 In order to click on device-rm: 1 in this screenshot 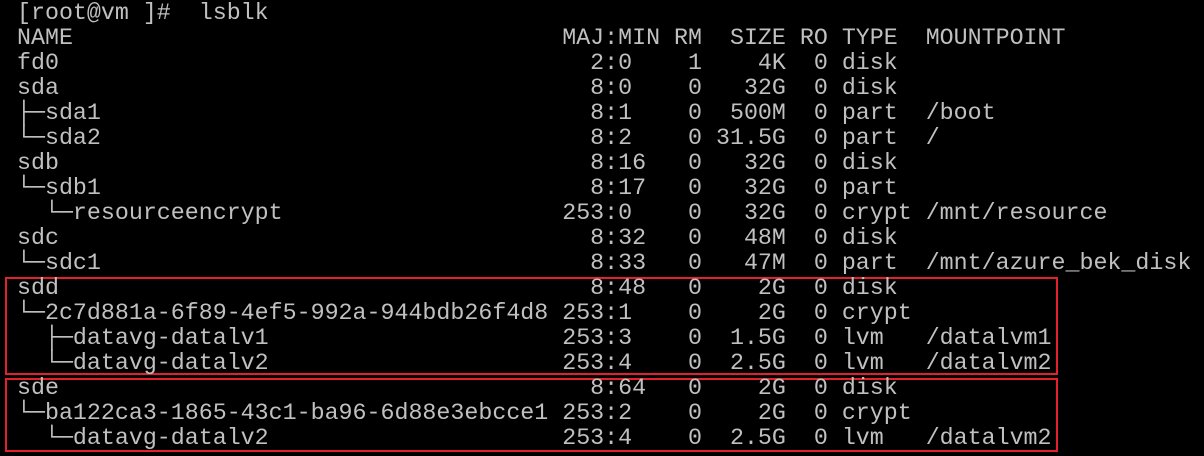, I will do `click(695, 63)`.